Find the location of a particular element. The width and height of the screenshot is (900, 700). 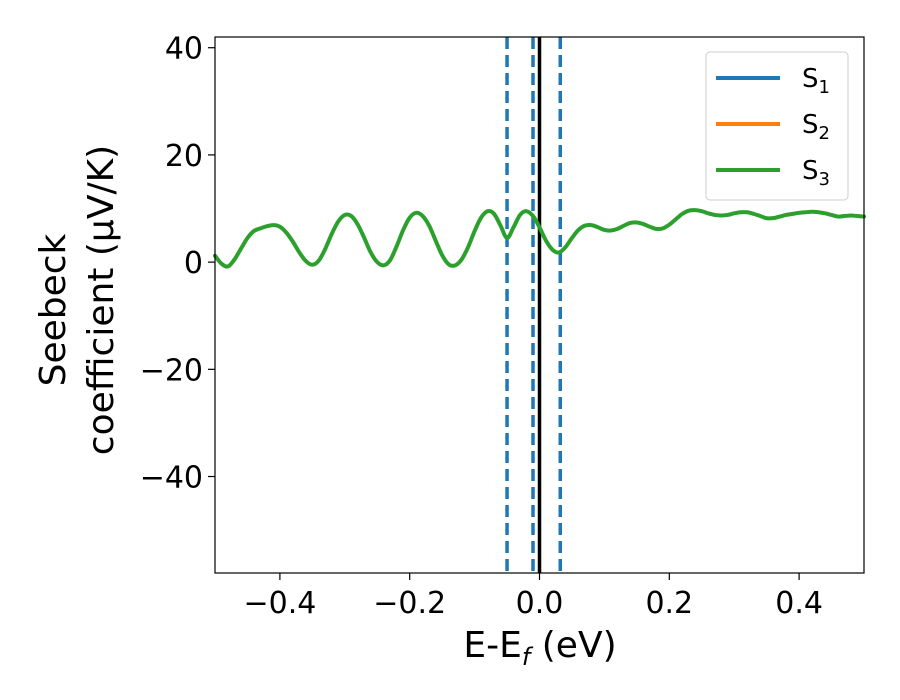

x-tick-label: 0.4 is located at coordinates (799, 603).